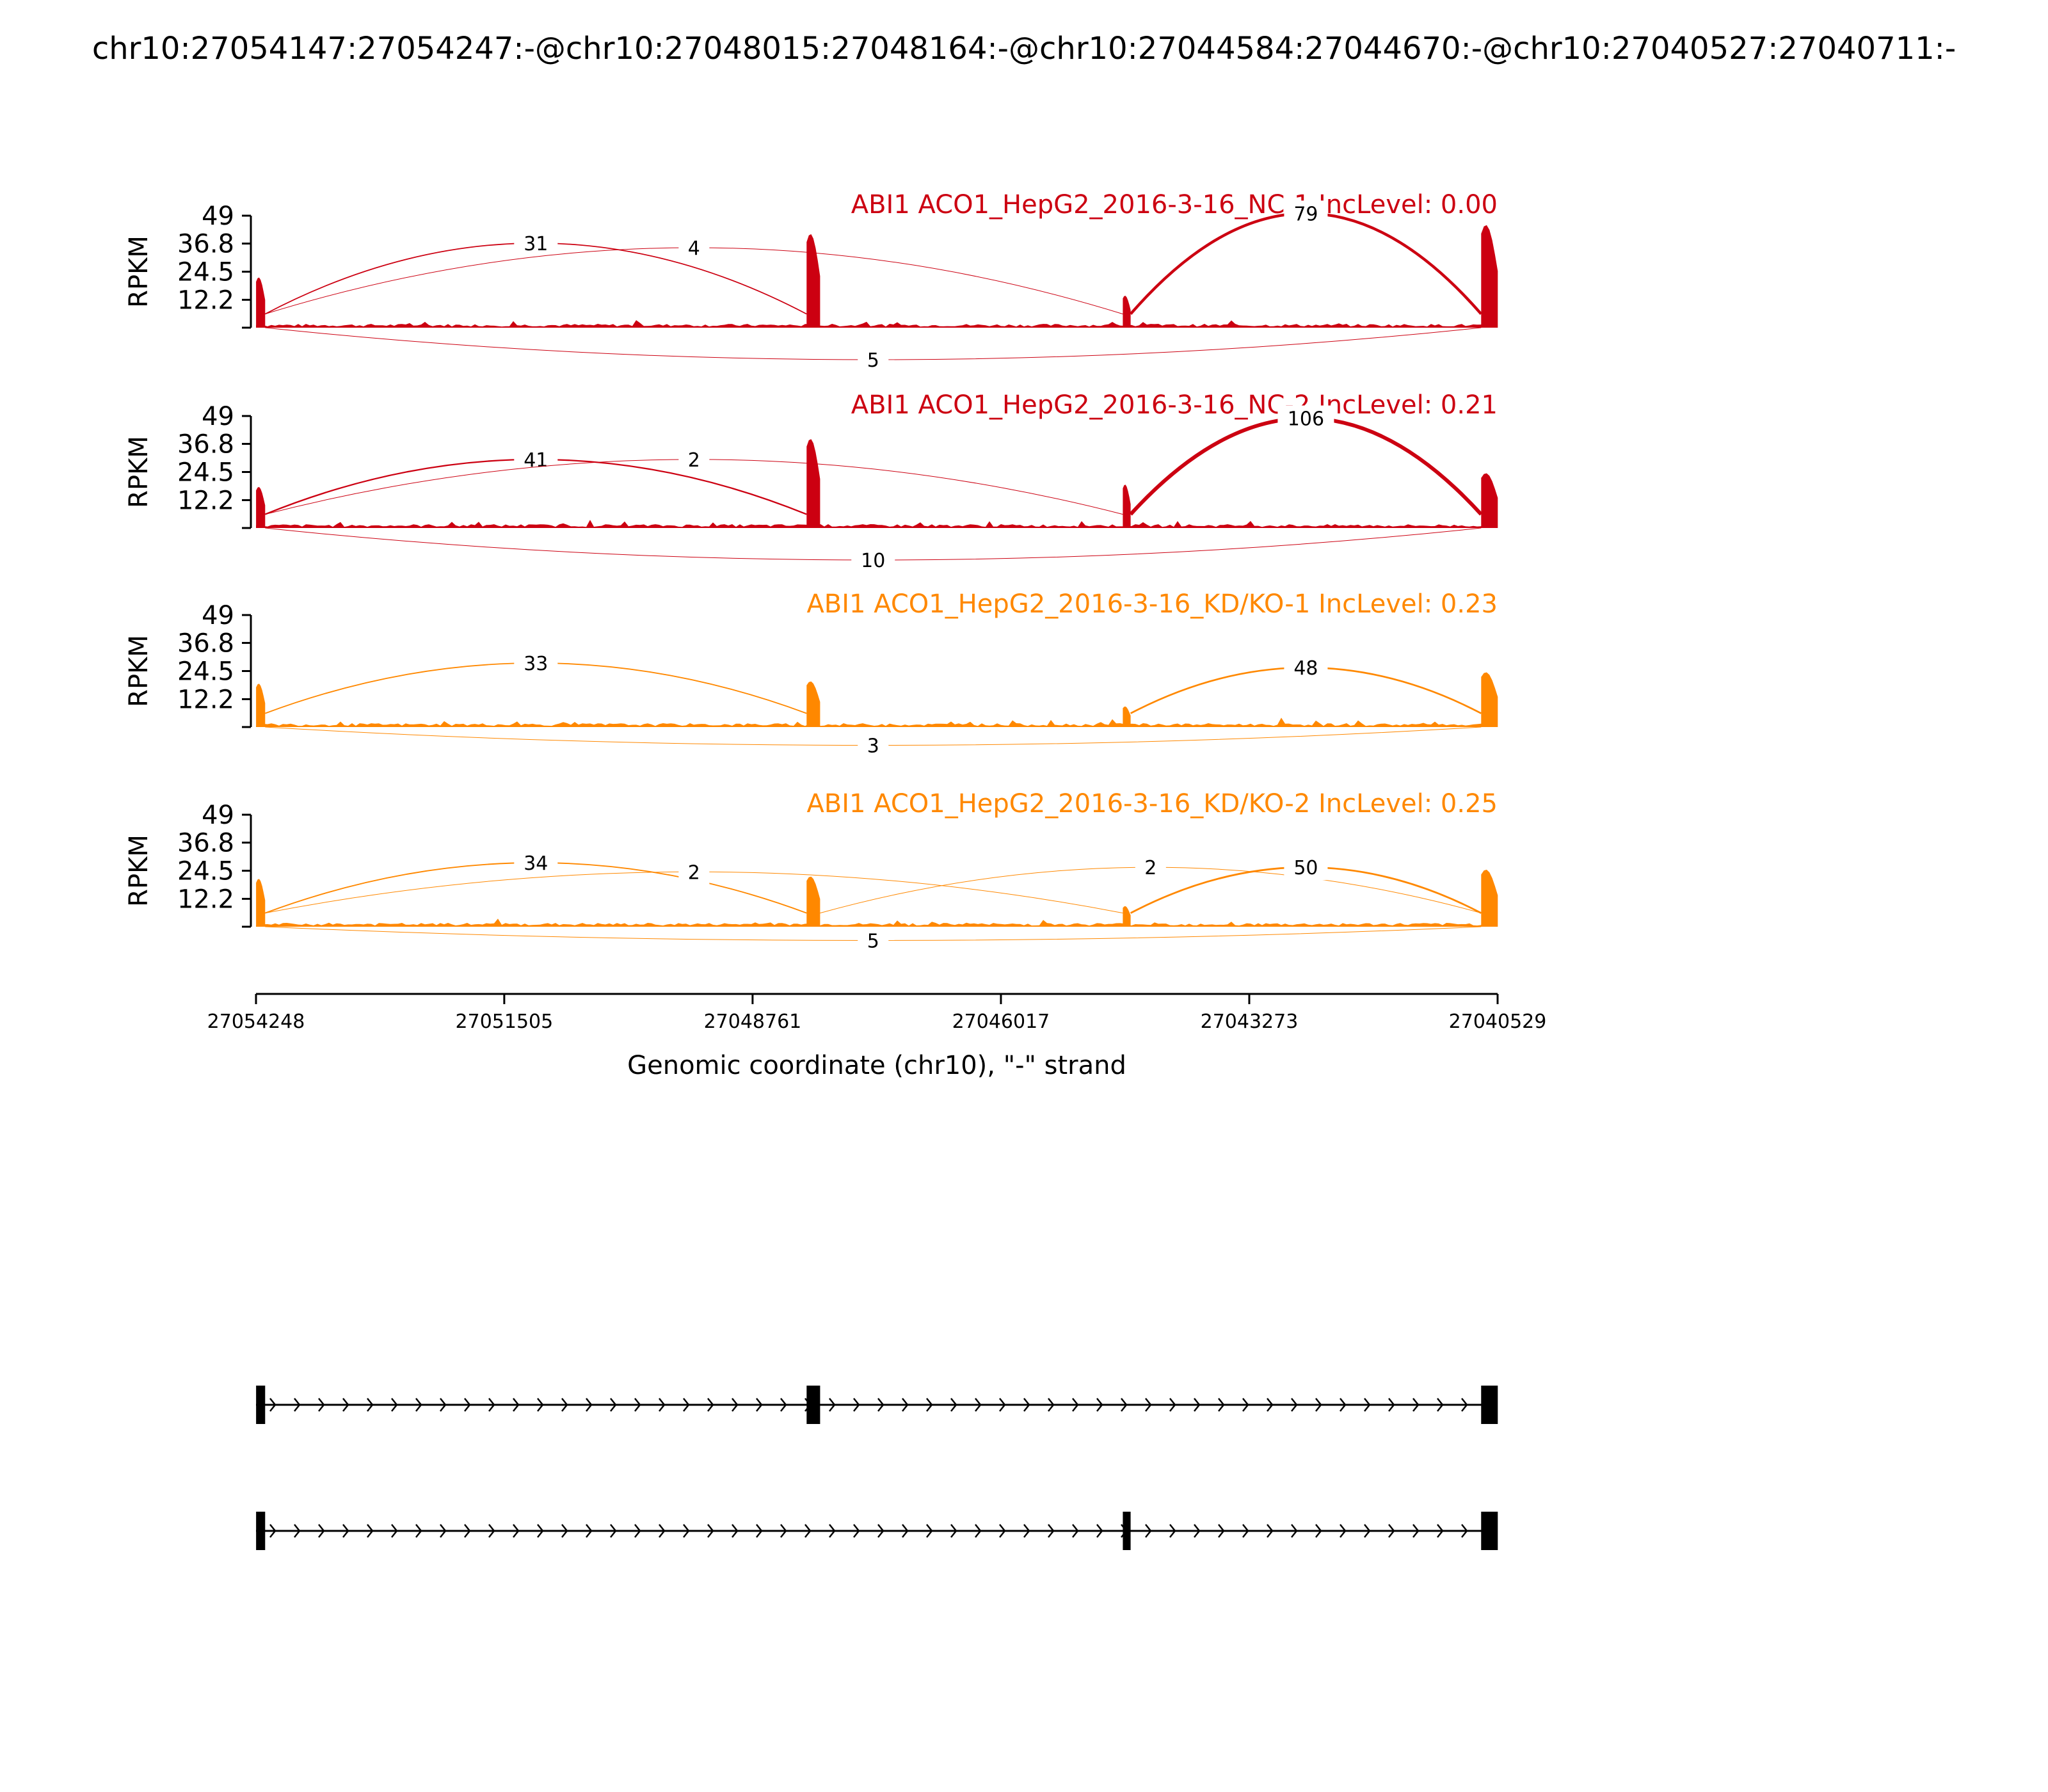 The width and height of the screenshot is (2048, 1792). I want to click on x-tick-label: 27054248, so click(256, 1022).